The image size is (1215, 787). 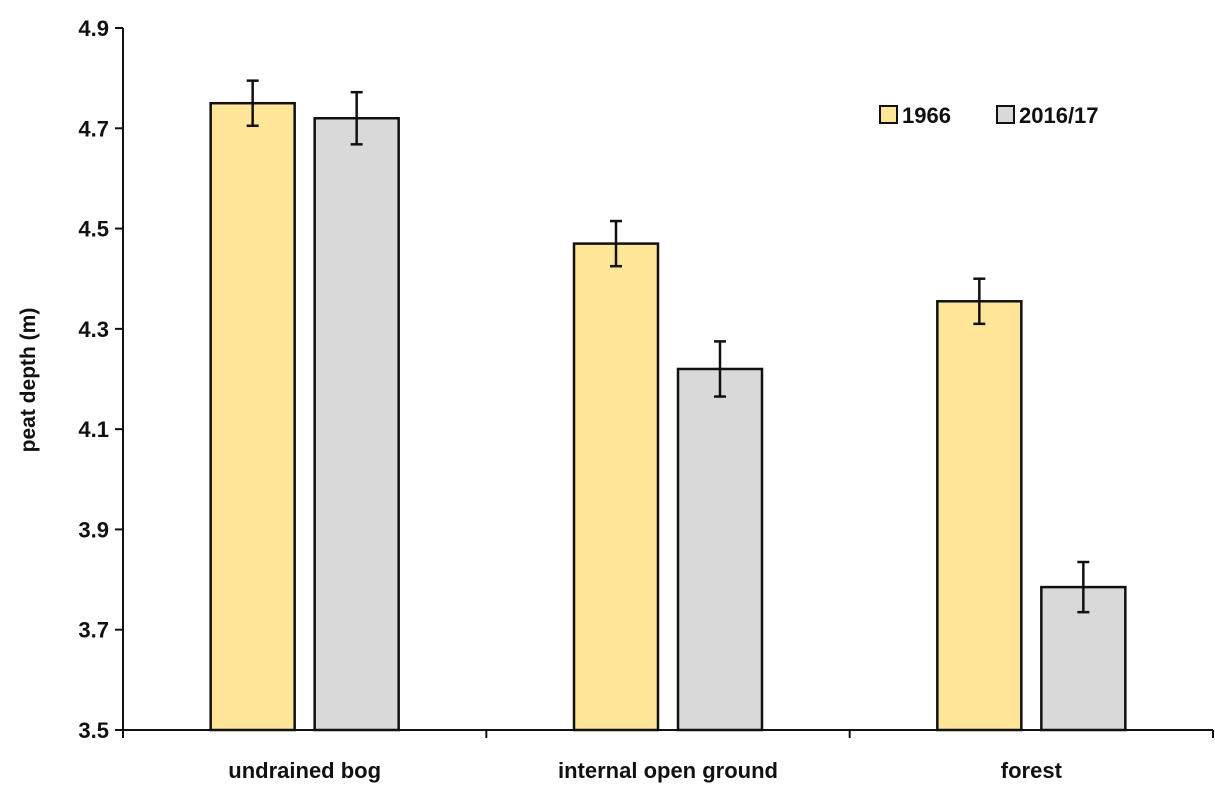 I want to click on y-tick-label: 3.5, so click(x=93, y=730).